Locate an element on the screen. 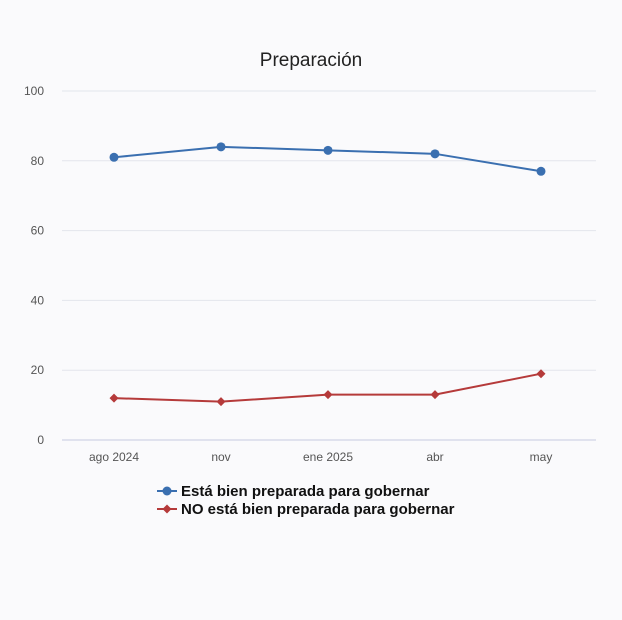 Image resolution: width=622 pixels, height=620 pixels. x-axis-tick-labels: ago 2024 nov ene 2025 abr may is located at coordinates (320, 457).